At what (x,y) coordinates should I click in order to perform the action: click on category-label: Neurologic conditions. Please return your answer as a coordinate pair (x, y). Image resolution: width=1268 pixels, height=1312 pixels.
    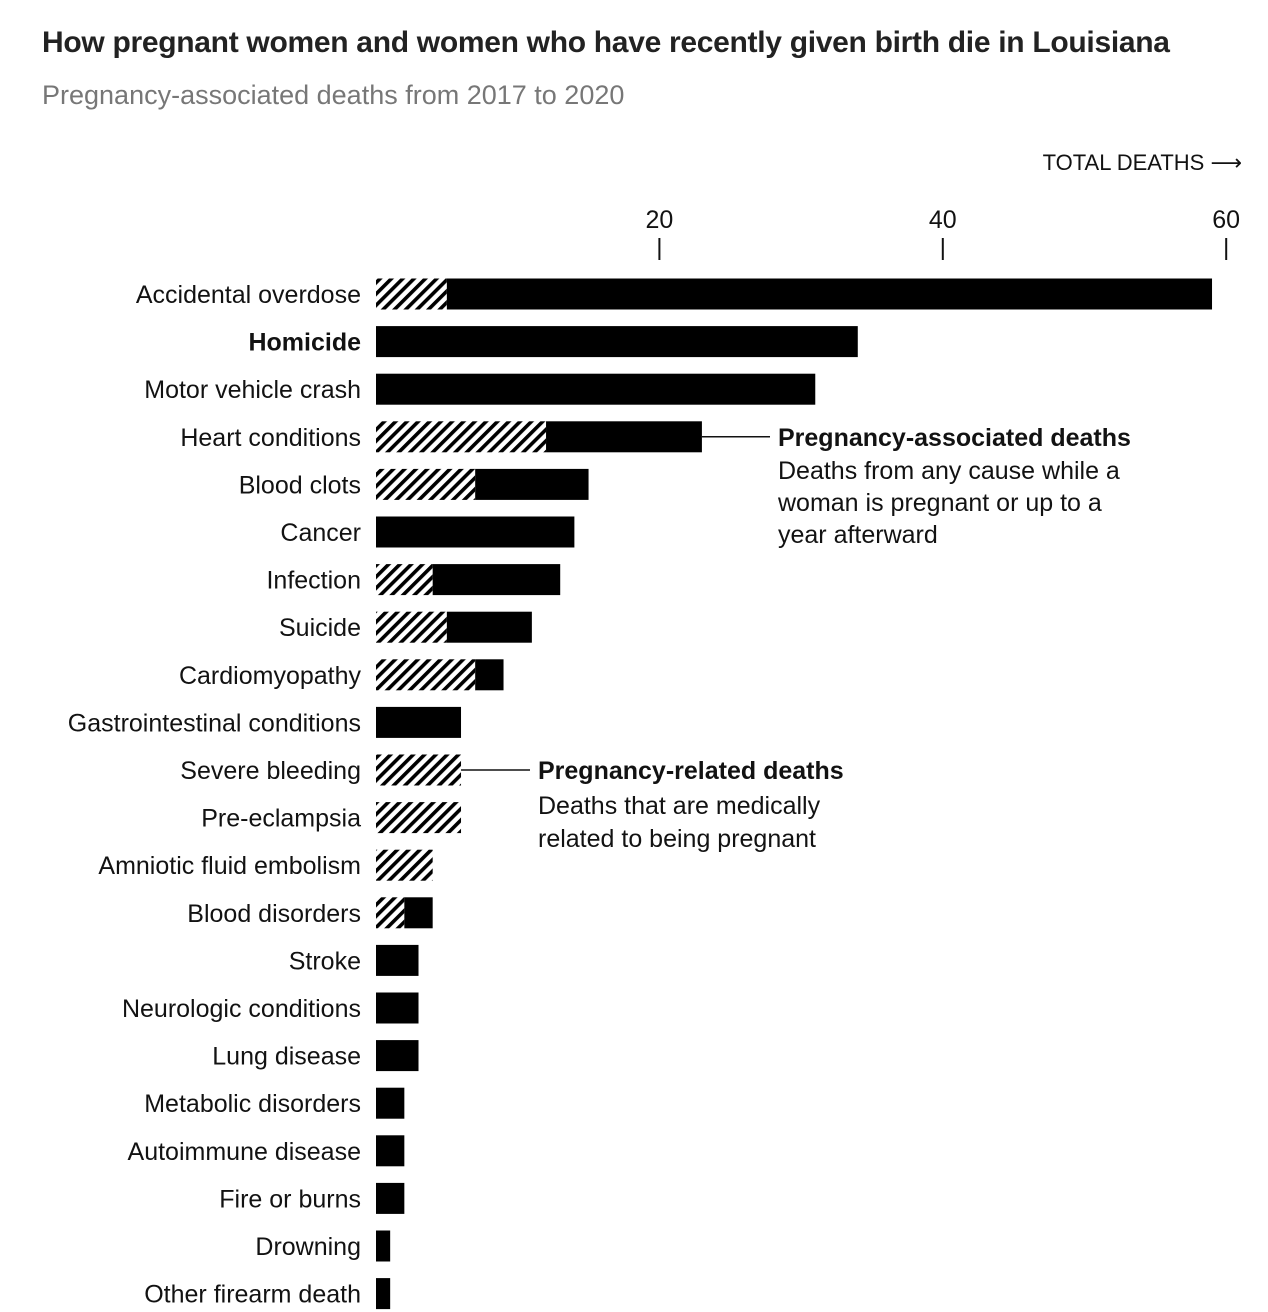
    Looking at the image, I should click on (241, 1009).